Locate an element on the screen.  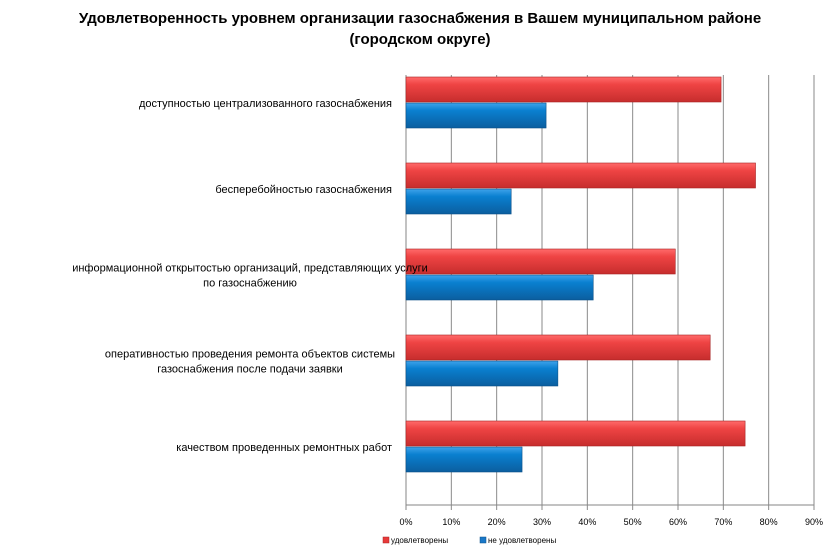
x-tick-label: 50% is located at coordinates (633, 522).